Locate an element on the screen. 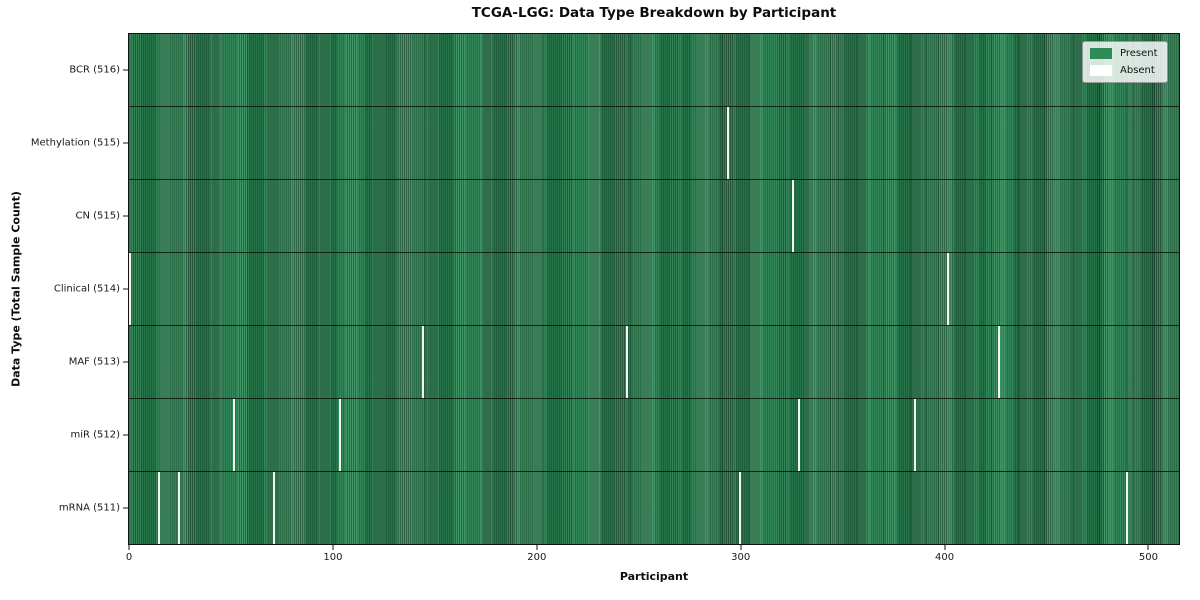 This screenshot has height=600, width=1200. x-tick-marks is located at coordinates (654, 547).